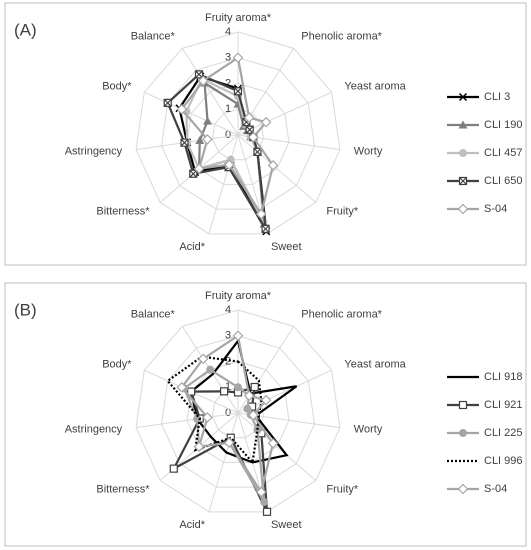  What do you see at coordinates (497, 97) in the screenshot?
I see `legend-label: CLI 3` at bounding box center [497, 97].